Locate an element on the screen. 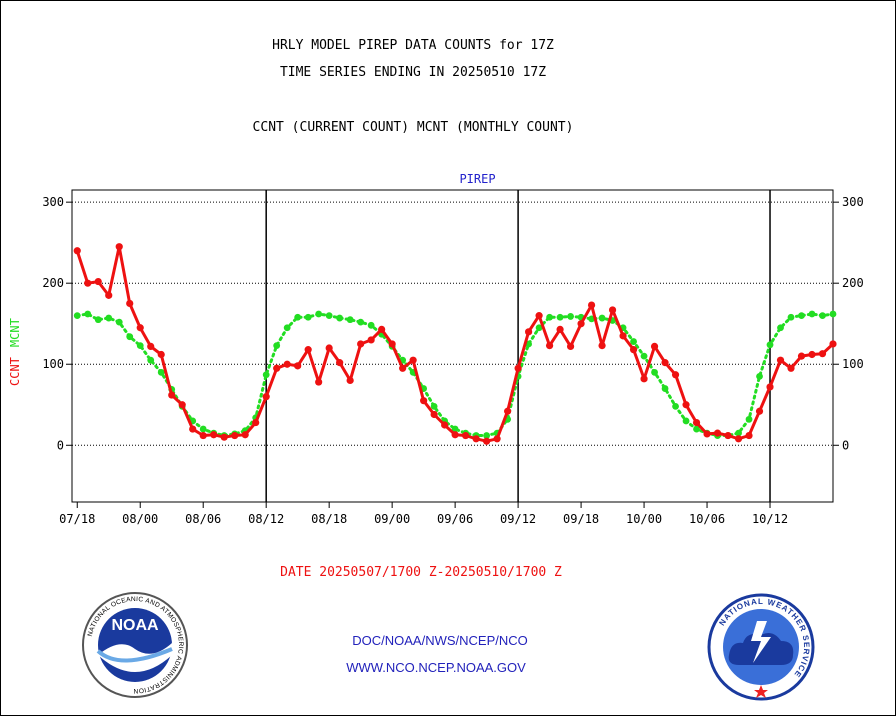 The height and width of the screenshot is (716, 896). y-tick-label-right: 200 is located at coordinates (853, 283).